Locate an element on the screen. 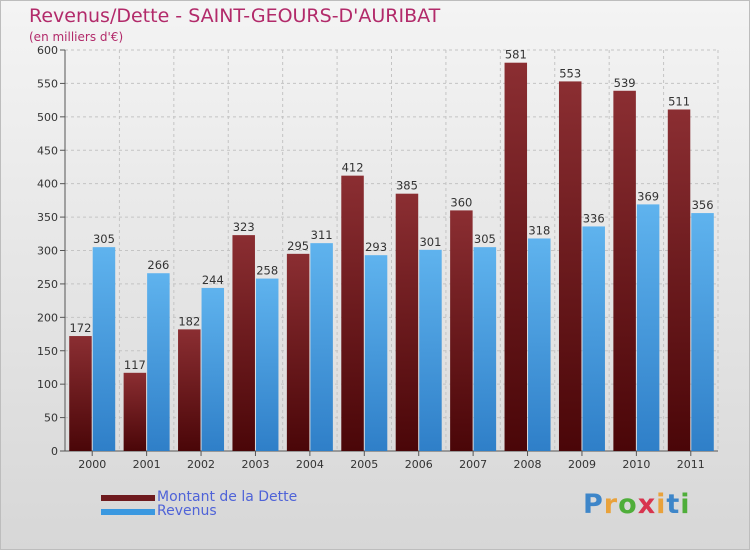 The image size is (750, 550). y-tick-label: 350 is located at coordinates (47, 217).